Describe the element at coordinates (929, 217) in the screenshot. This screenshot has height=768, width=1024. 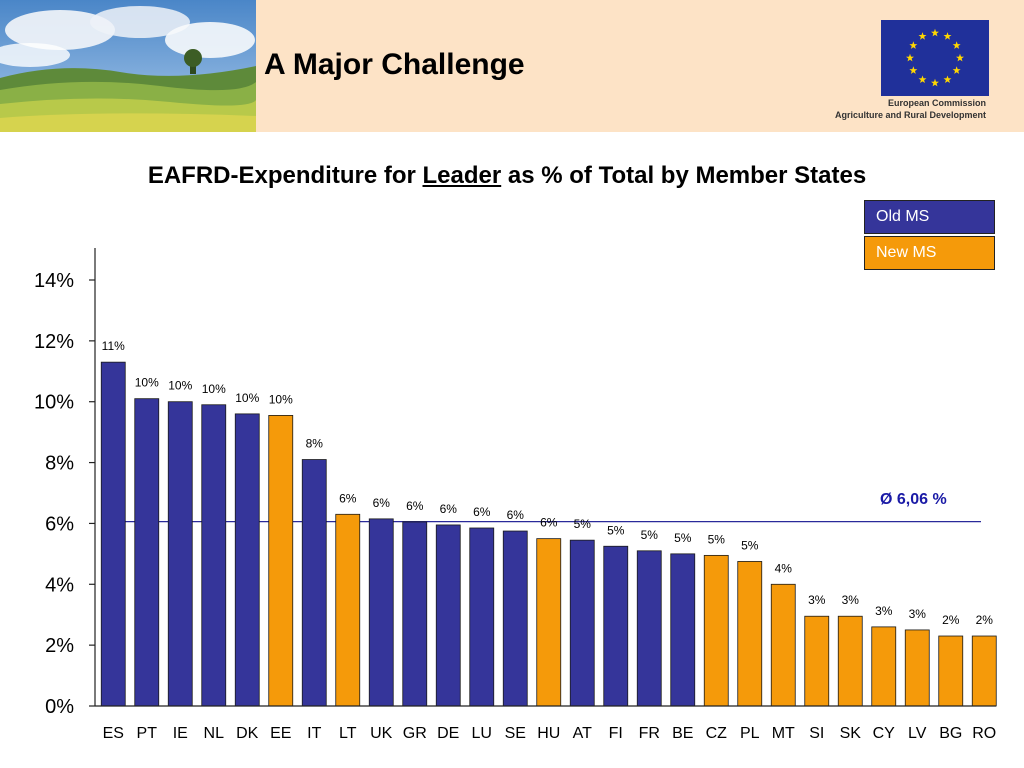
I see `legend-old-ms: Old MS` at that location.